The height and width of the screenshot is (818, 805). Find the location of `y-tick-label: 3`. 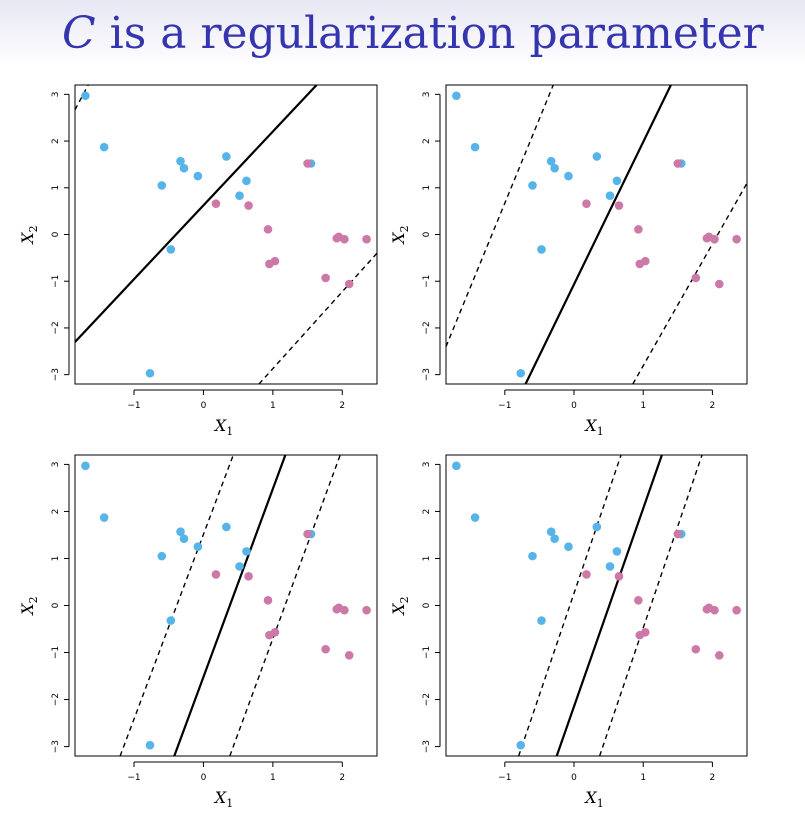

y-tick-label: 3 is located at coordinates (56, 94).